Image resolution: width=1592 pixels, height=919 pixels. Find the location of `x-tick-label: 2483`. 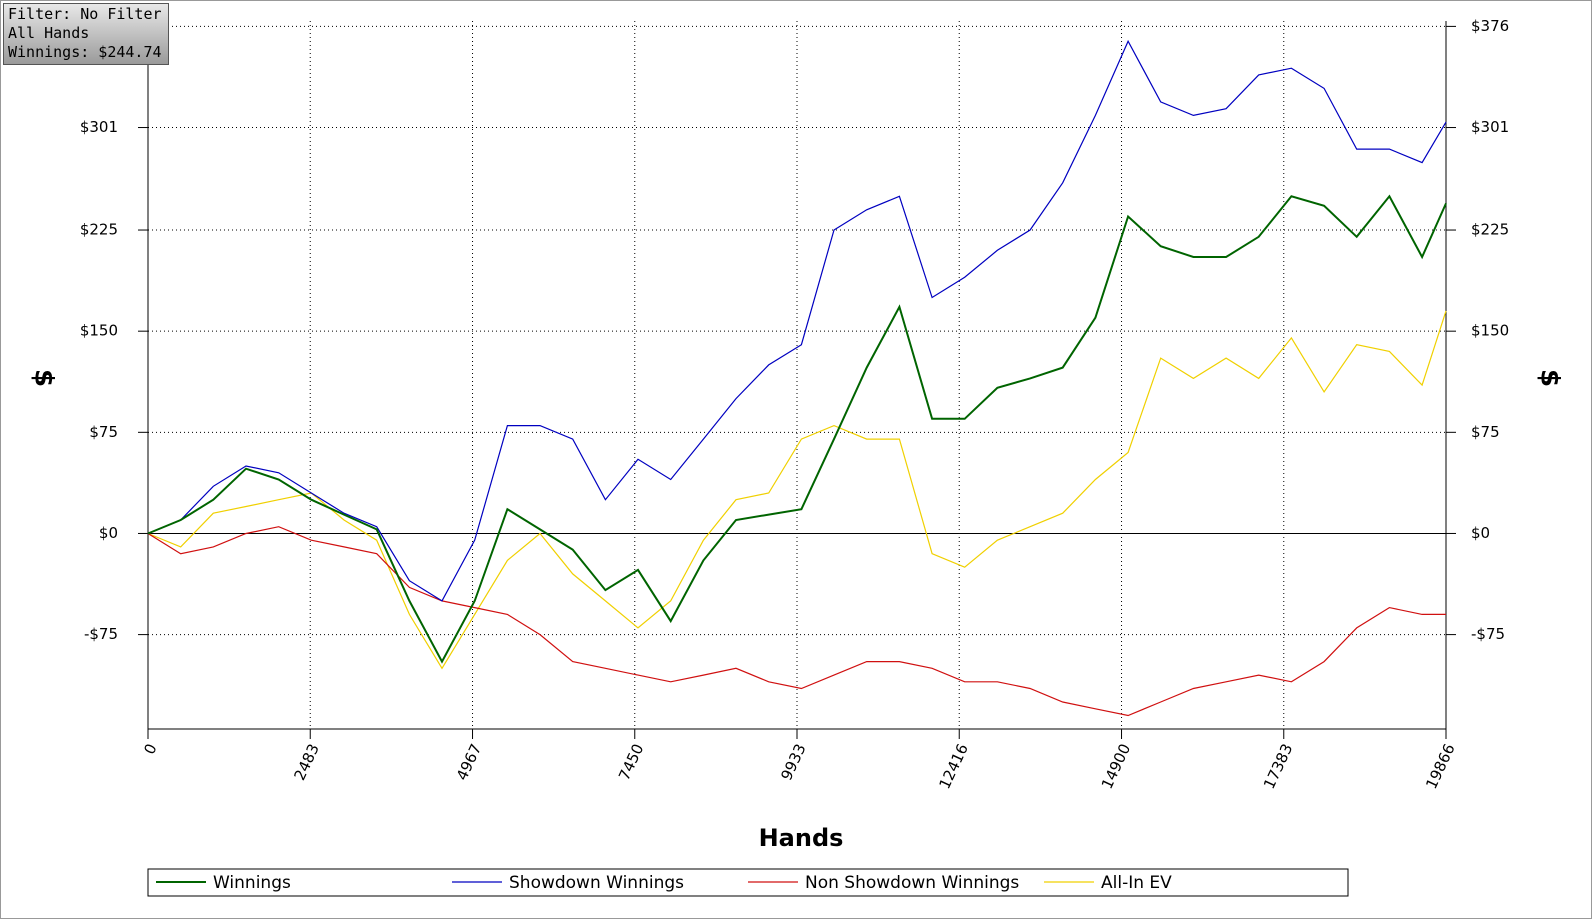

x-tick-label: 2483 is located at coordinates (306, 762).